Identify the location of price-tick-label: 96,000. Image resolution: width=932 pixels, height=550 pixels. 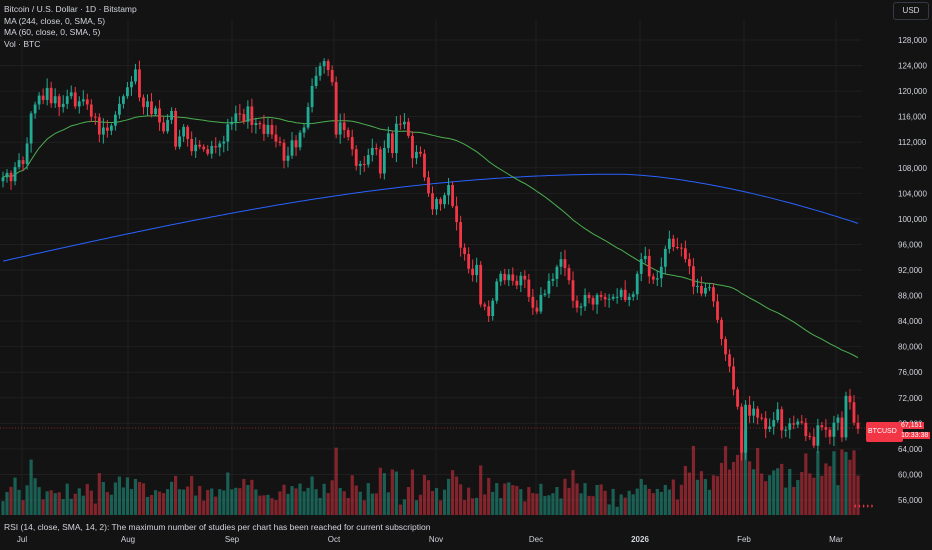
(910, 244).